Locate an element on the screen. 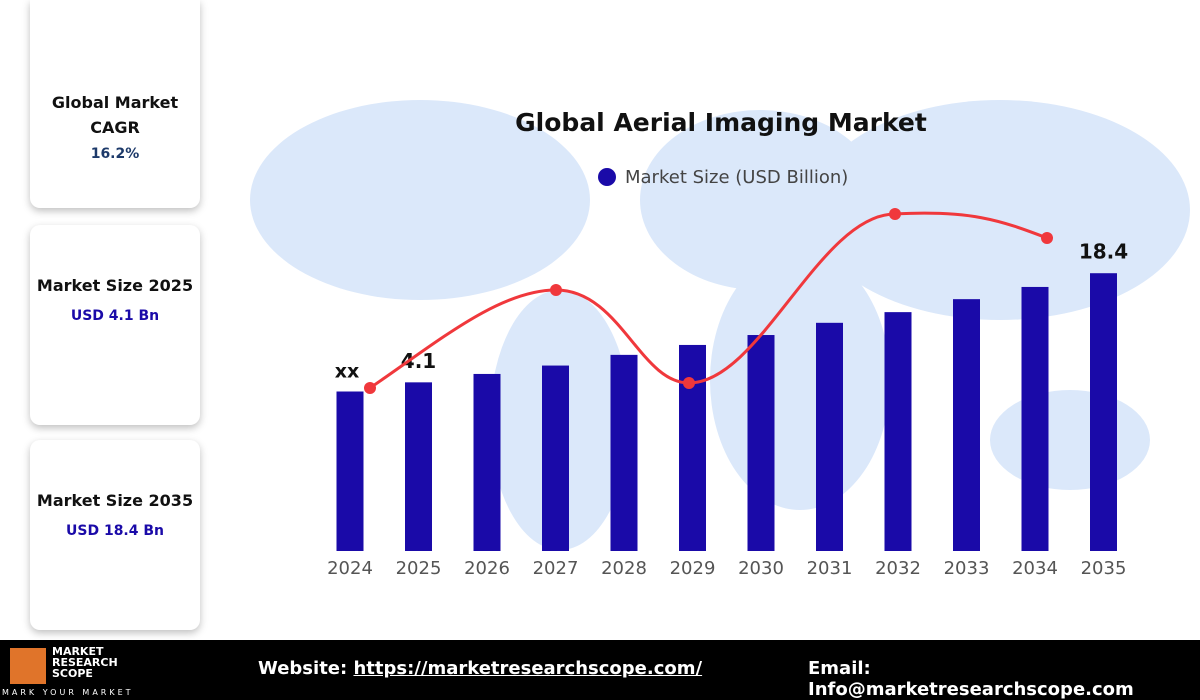 The width and height of the screenshot is (1200, 700). x-tick-label: 2034 is located at coordinates (1035, 568).